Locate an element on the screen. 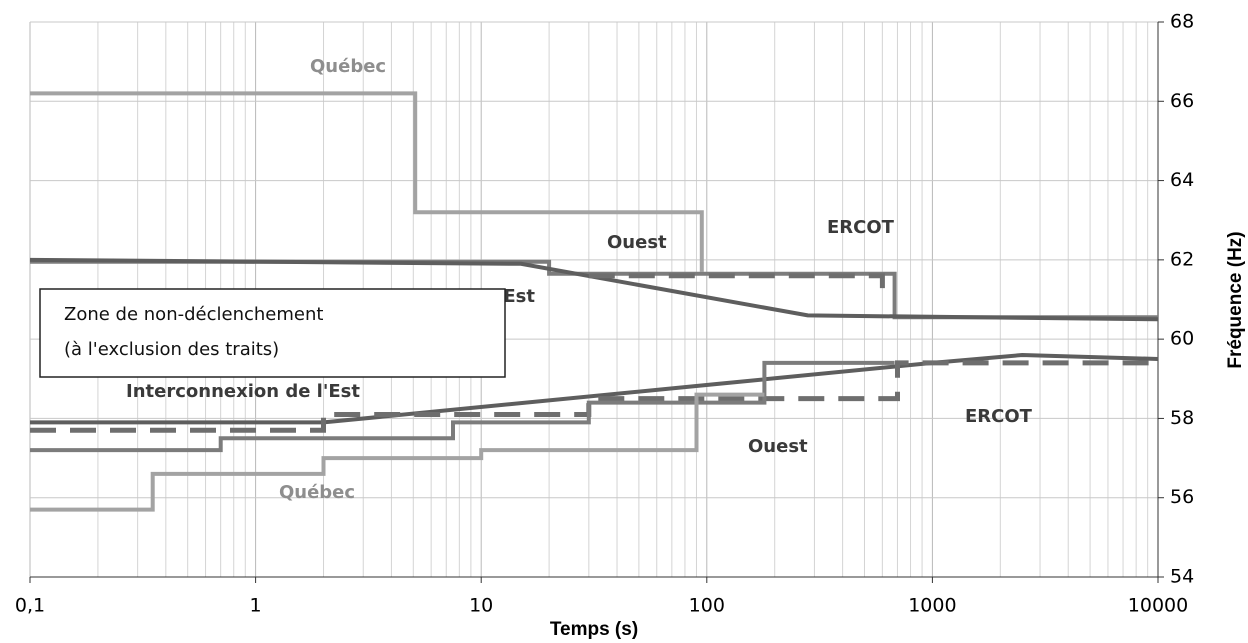 This screenshot has height=643, width=1248. annotation-box is located at coordinates (272, 333).